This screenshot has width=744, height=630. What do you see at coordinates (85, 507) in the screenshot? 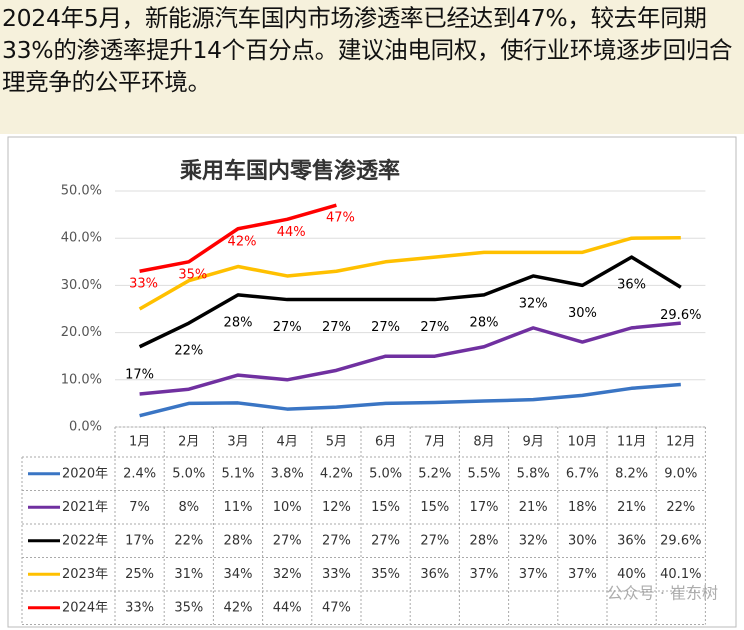
I see `legend-label: 2021年` at bounding box center [85, 507].